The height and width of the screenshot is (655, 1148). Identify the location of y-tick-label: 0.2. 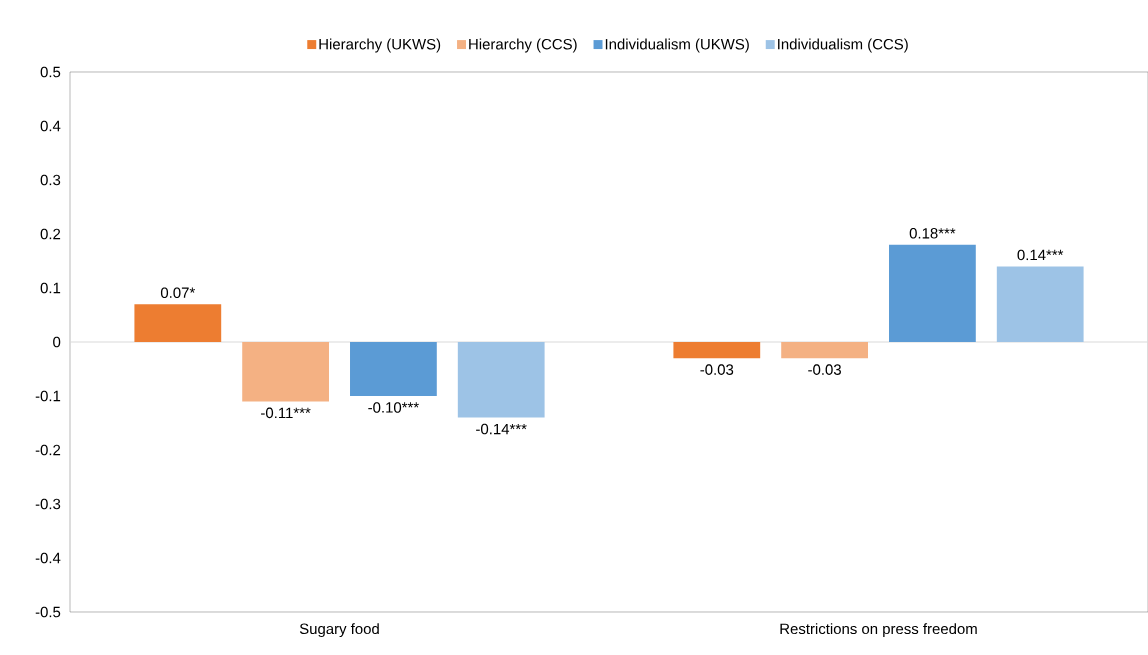
(50, 234).